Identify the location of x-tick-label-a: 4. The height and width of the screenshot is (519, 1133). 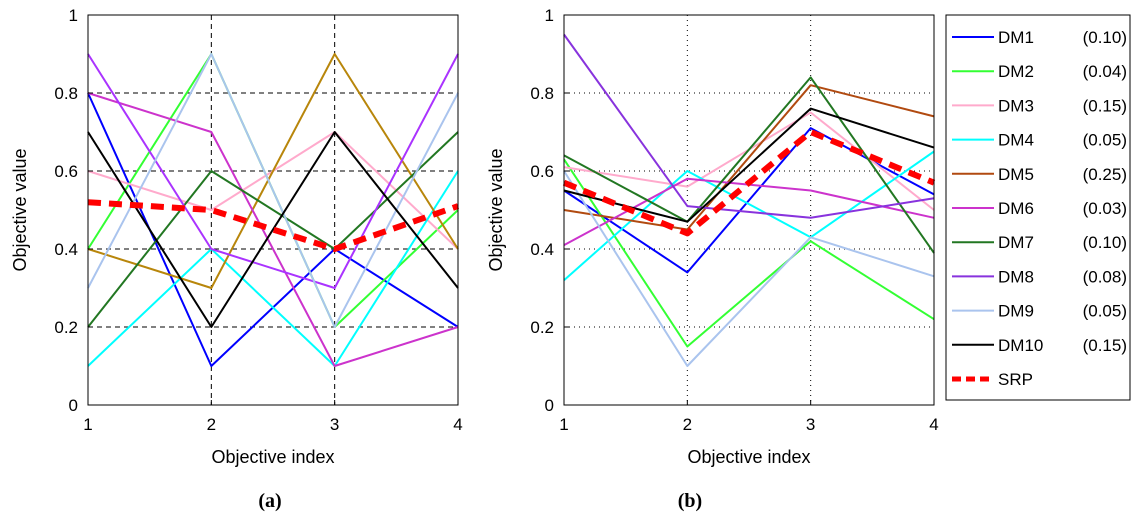
(457, 424).